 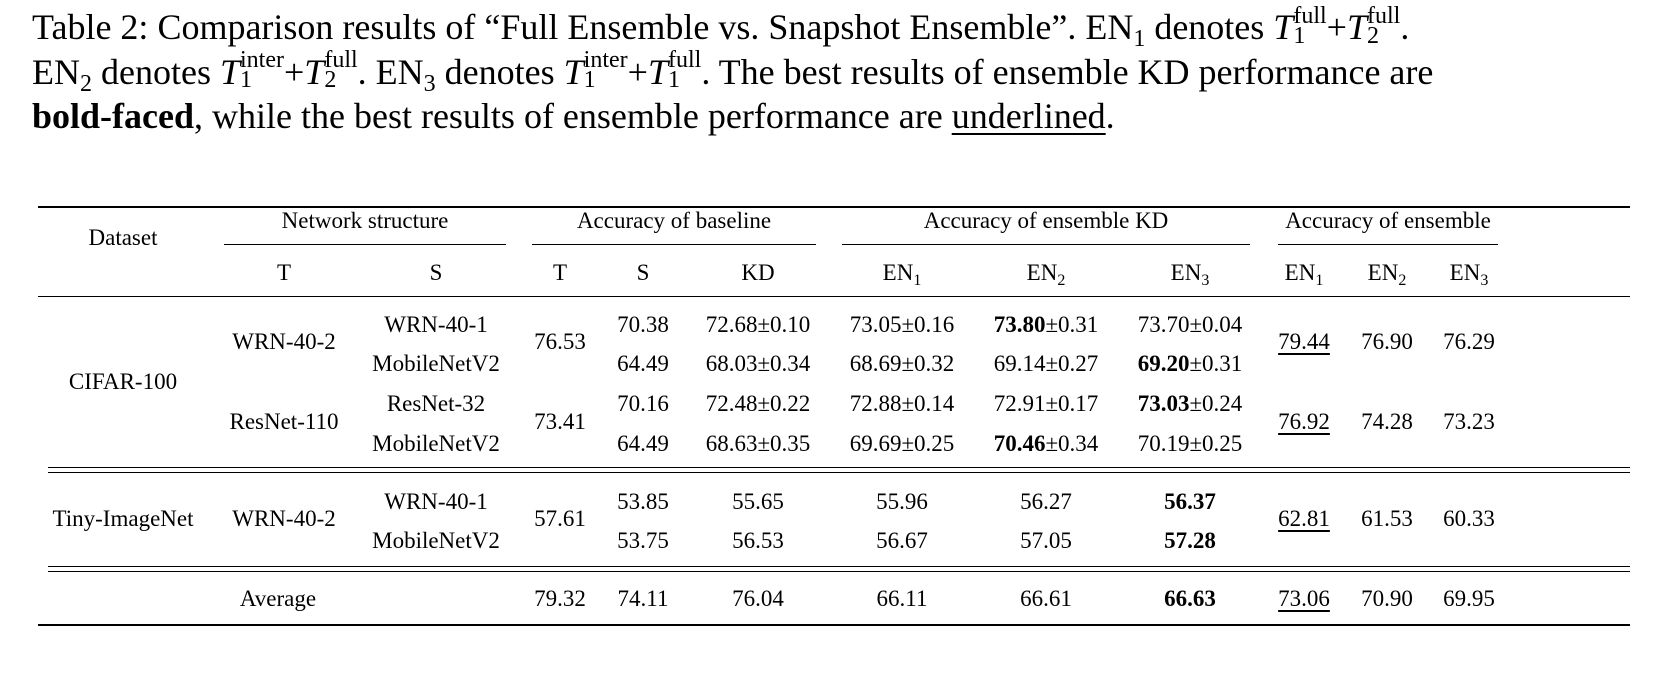 I want to click on en3-g1r2: 69.20±0.31, so click(x=1190, y=363).